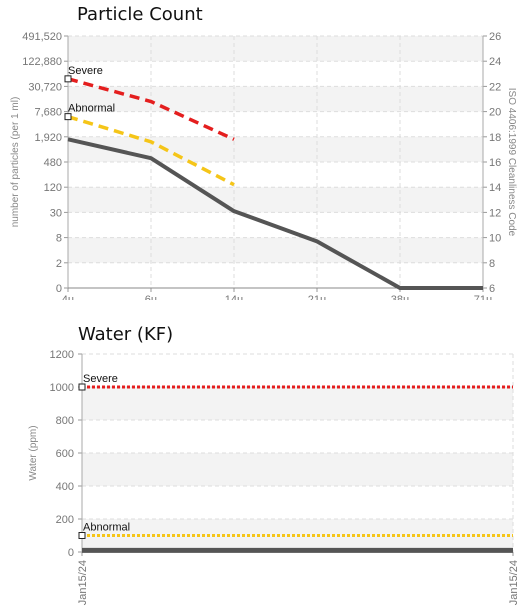  I want to click on y-tick-label: 7,680, so click(48, 113).